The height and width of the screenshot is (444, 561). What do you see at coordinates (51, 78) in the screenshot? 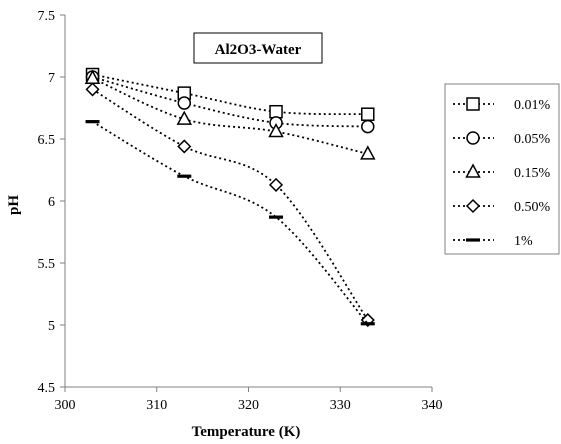
I see `y-tick-label: 7` at bounding box center [51, 78].